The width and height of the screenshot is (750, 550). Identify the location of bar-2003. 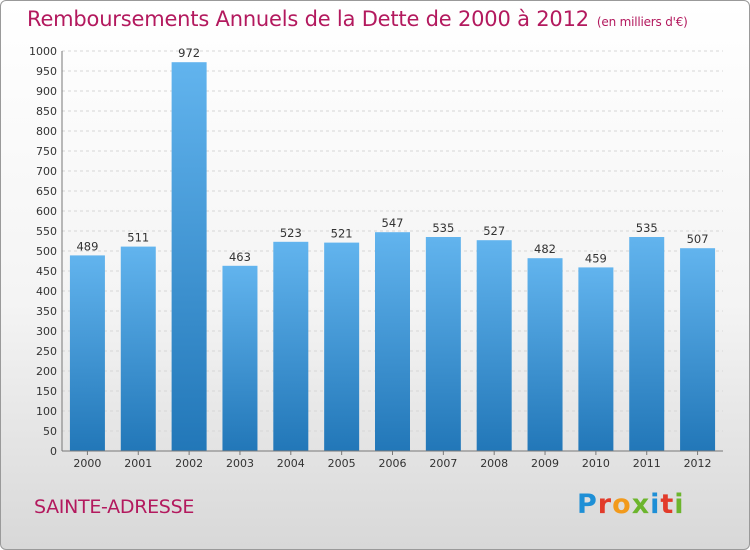
(240, 358).